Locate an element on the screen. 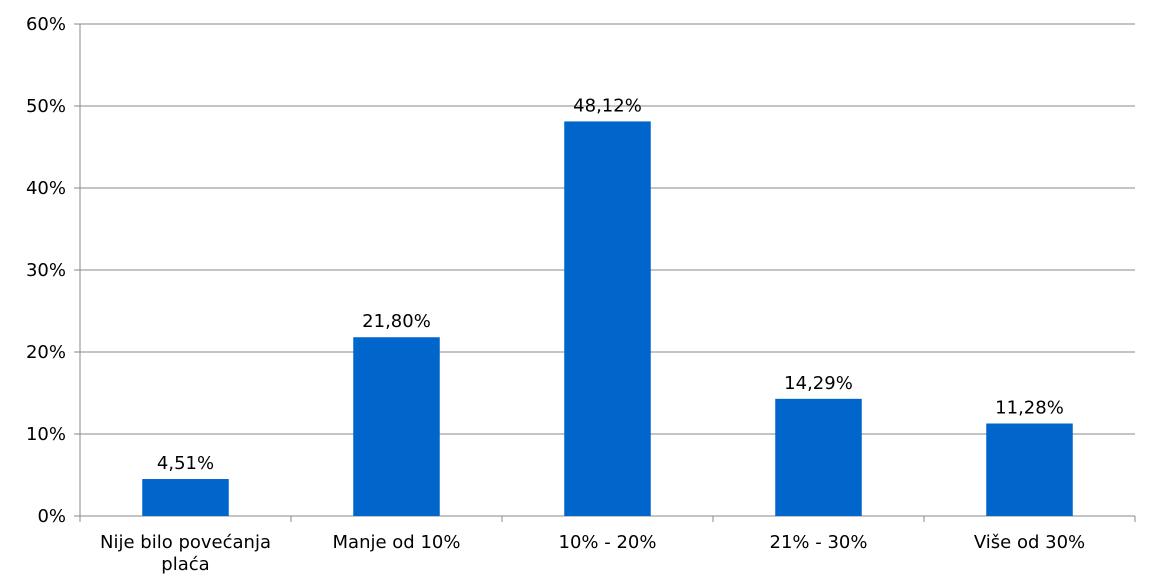 The height and width of the screenshot is (584, 1154). y-tick-label: 60% is located at coordinates (46, 24).